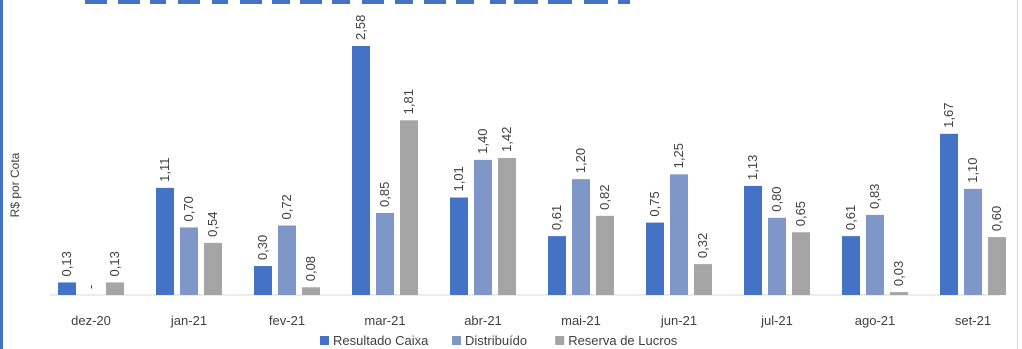  I want to click on x-tick-dez-20: dez-20, so click(91, 320).